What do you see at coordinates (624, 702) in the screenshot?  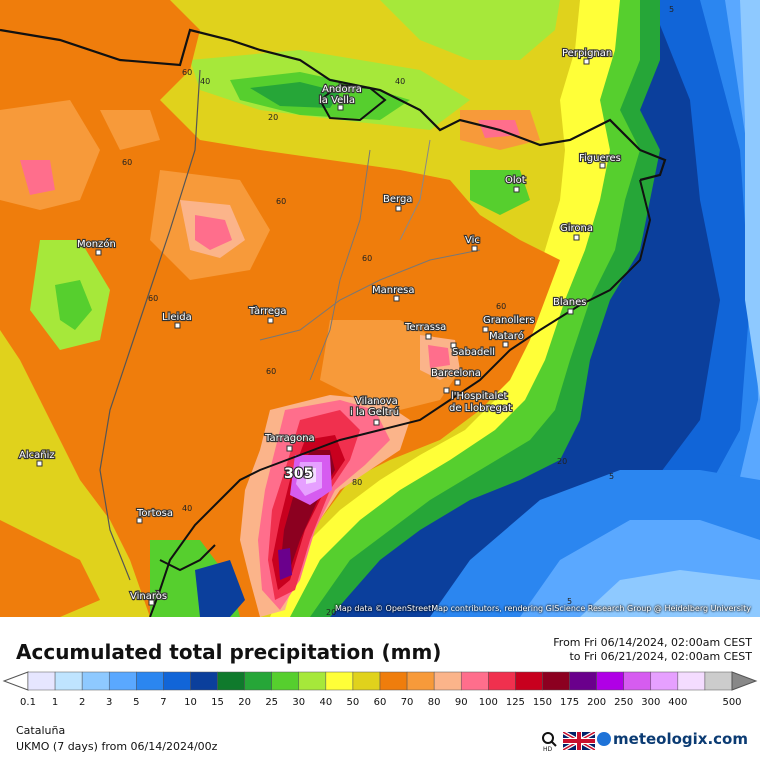 I see `scale-tick-label: 250` at bounding box center [624, 702].